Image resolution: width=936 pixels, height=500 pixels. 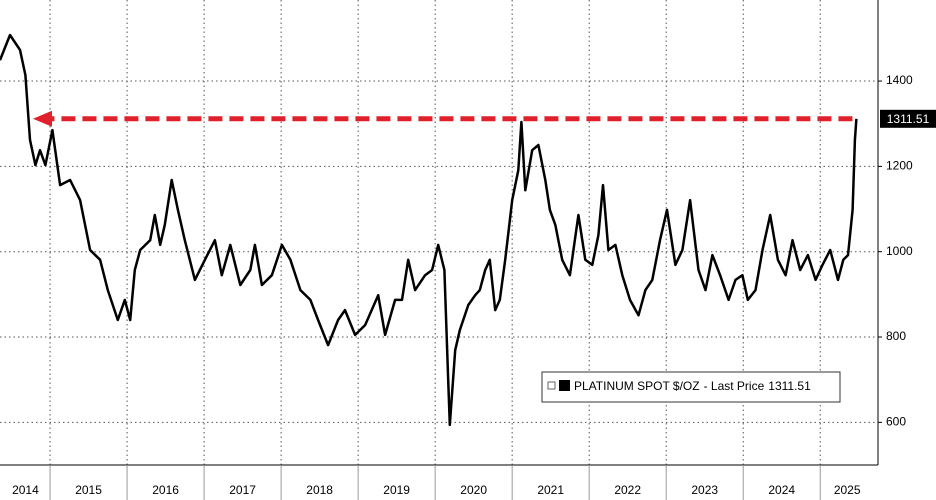 What do you see at coordinates (899, 251) in the screenshot?
I see `y-tick-label: 1000` at bounding box center [899, 251].